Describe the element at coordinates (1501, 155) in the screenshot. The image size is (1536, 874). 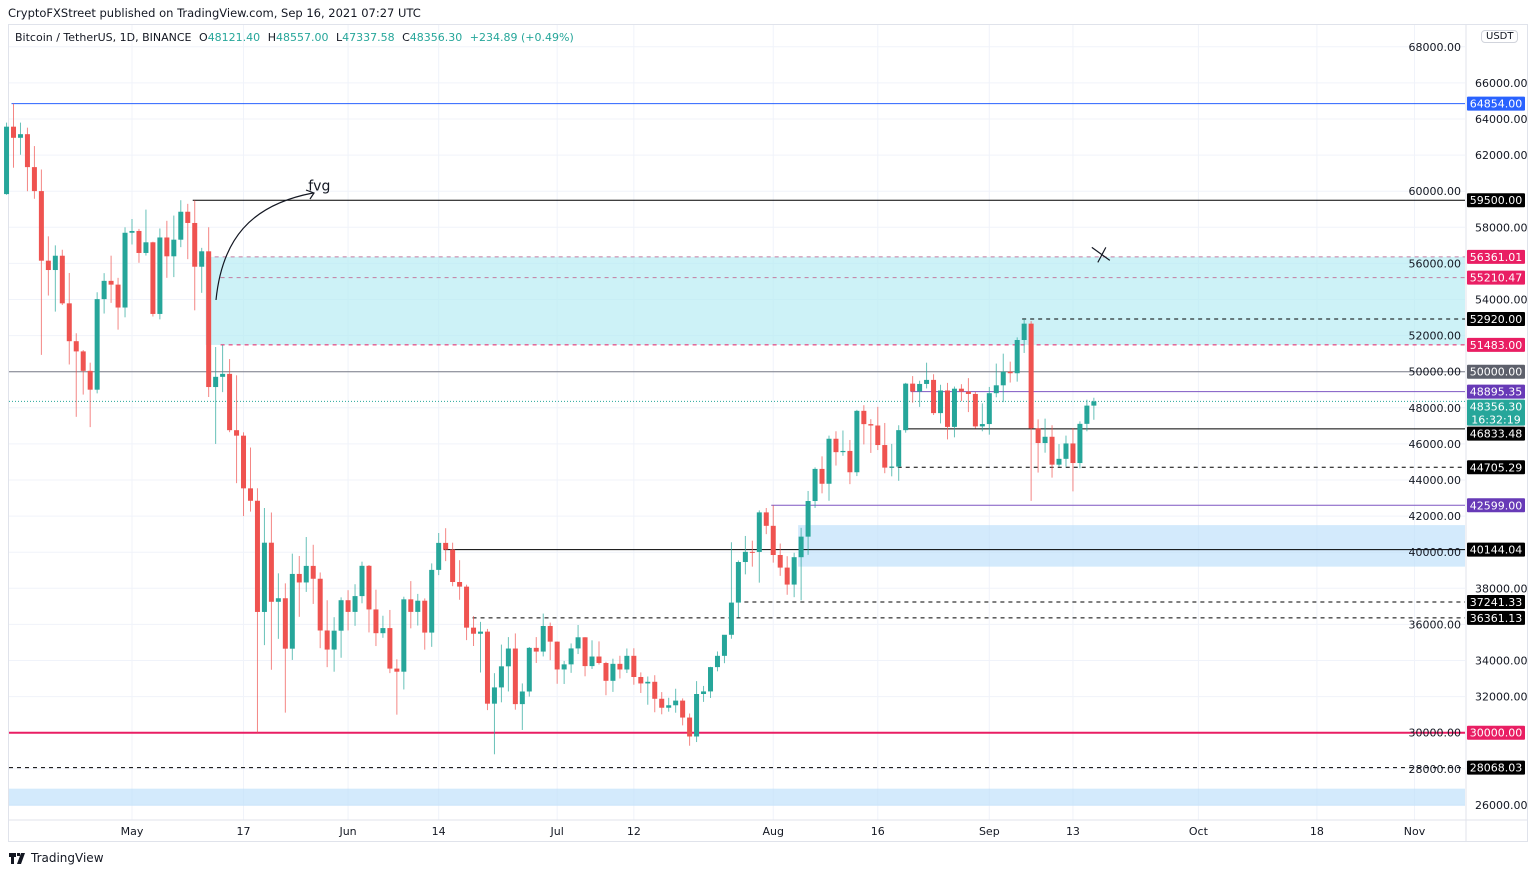
I see `price-tick-label: 62000.00` at that location.